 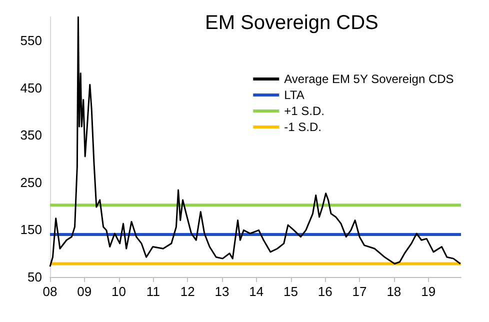 What do you see at coordinates (294, 95) in the screenshot?
I see `legend-label: LTA` at bounding box center [294, 95].